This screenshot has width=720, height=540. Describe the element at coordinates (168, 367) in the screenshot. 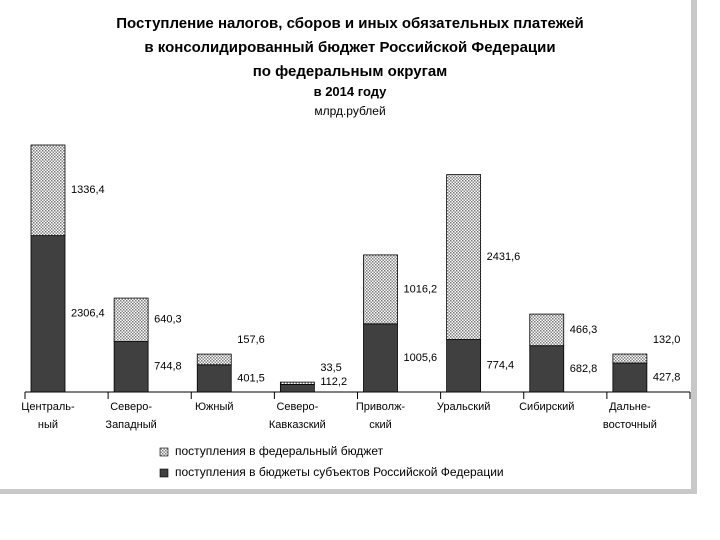

I see `value-label: 744,8` at that location.